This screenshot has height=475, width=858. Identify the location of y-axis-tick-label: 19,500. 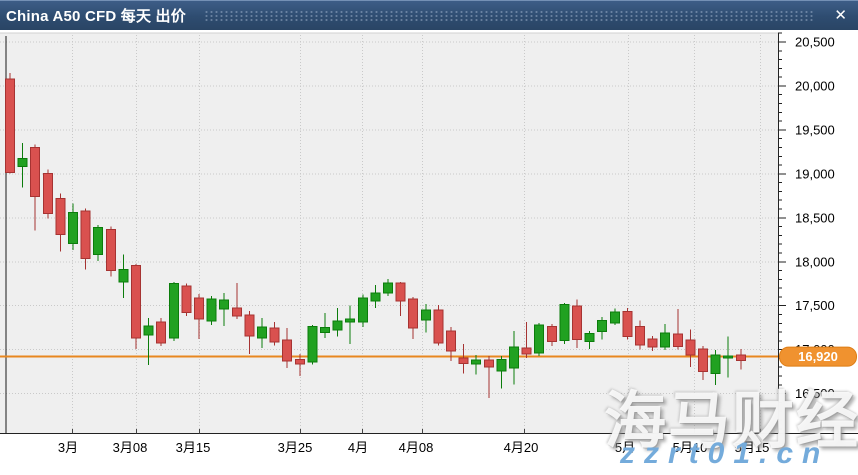
(815, 129).